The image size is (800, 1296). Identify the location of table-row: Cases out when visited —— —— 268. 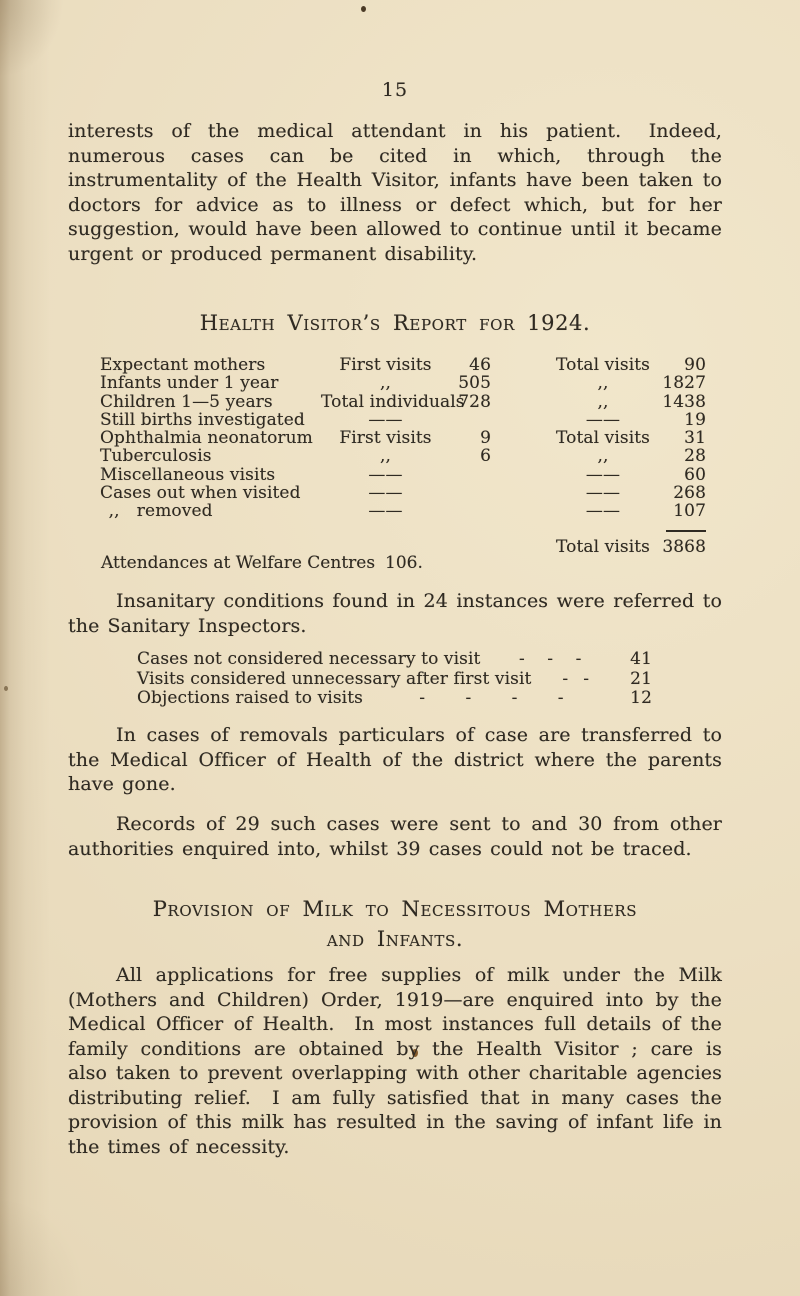
(403, 493).